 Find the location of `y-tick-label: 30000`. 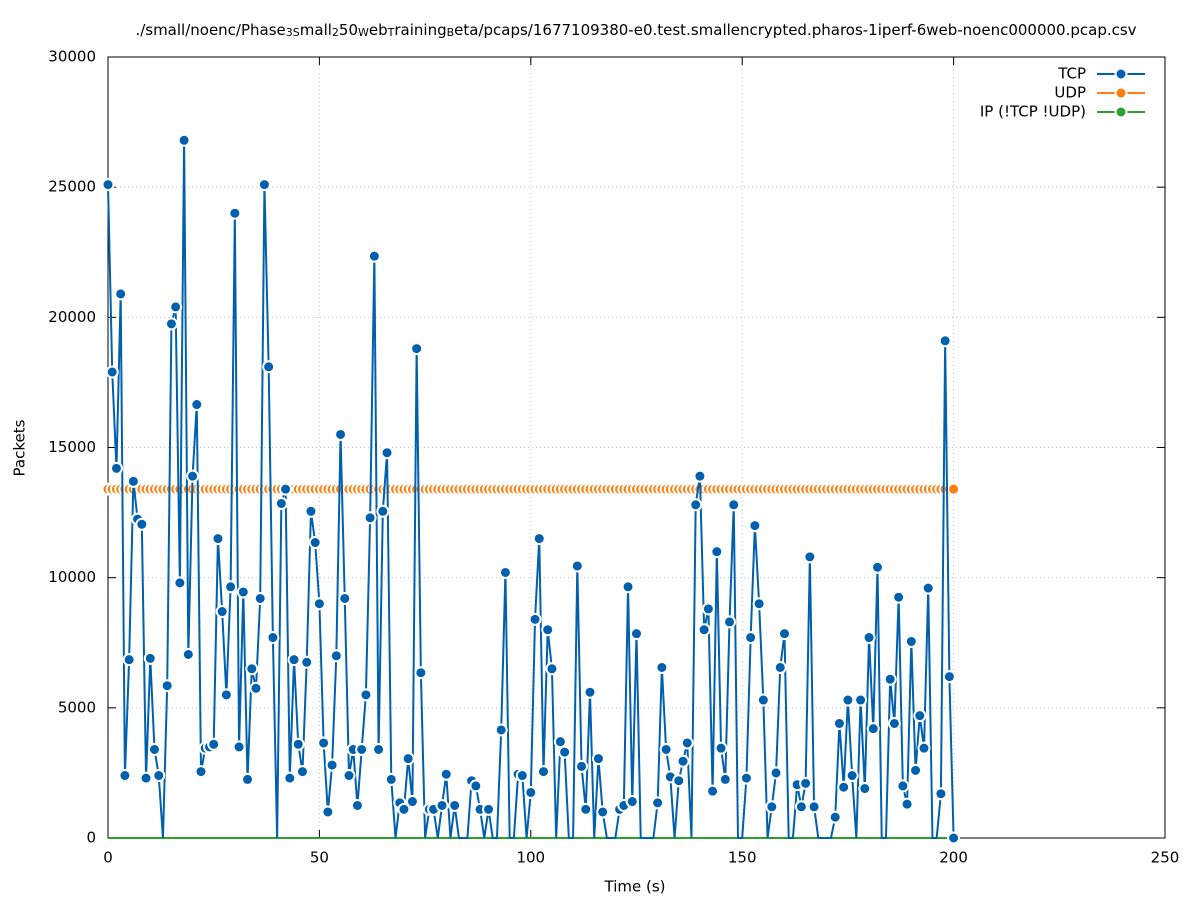

y-tick-label: 30000 is located at coordinates (72, 57).